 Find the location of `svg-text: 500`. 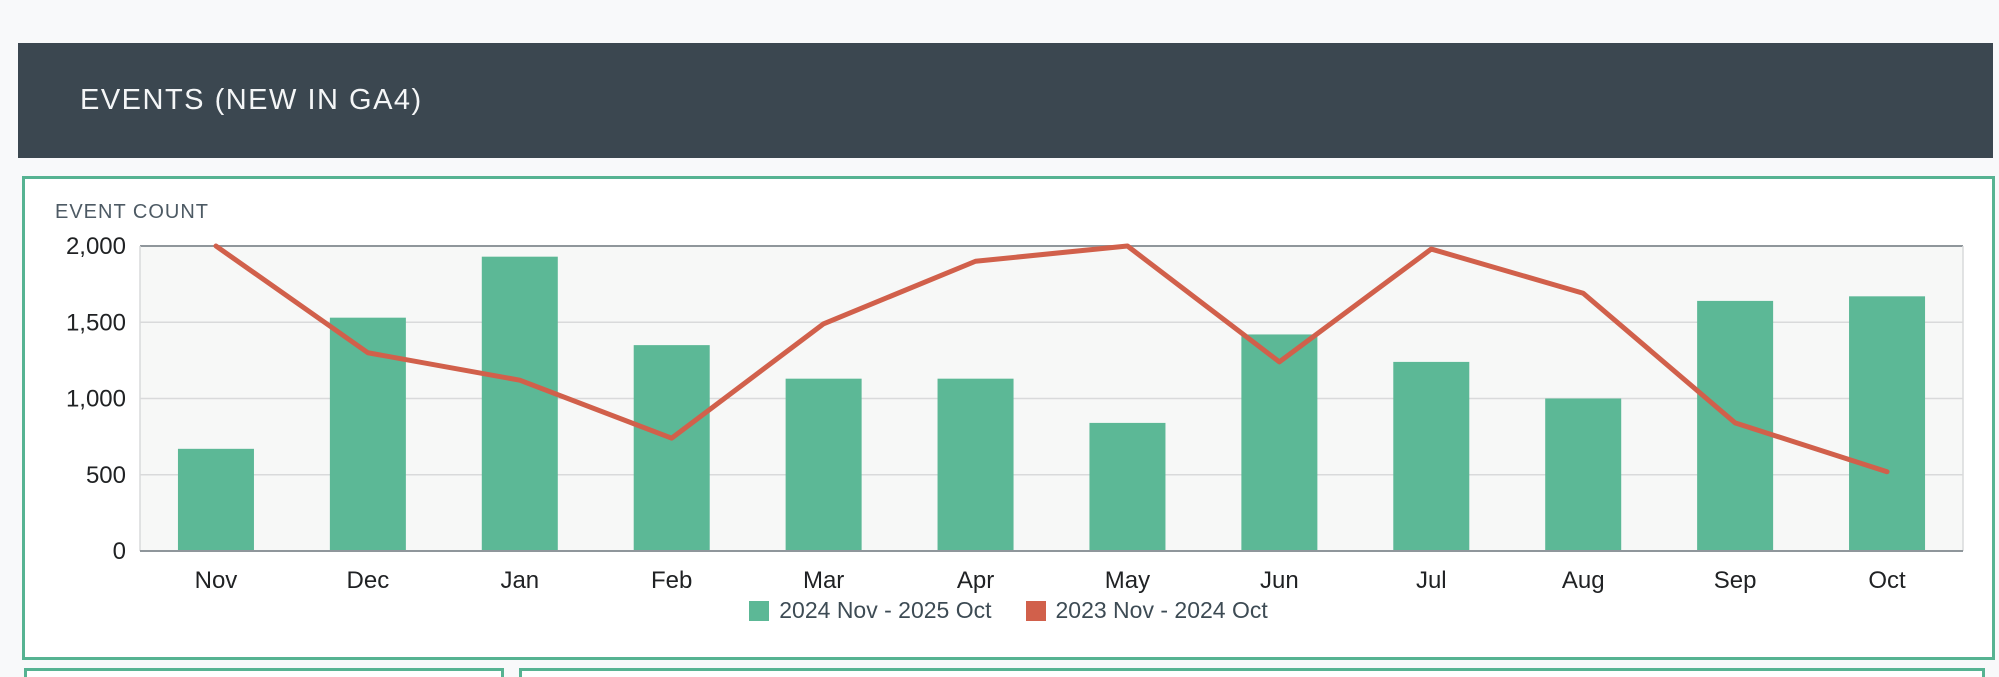

svg-text: 500 is located at coordinates (106, 475).